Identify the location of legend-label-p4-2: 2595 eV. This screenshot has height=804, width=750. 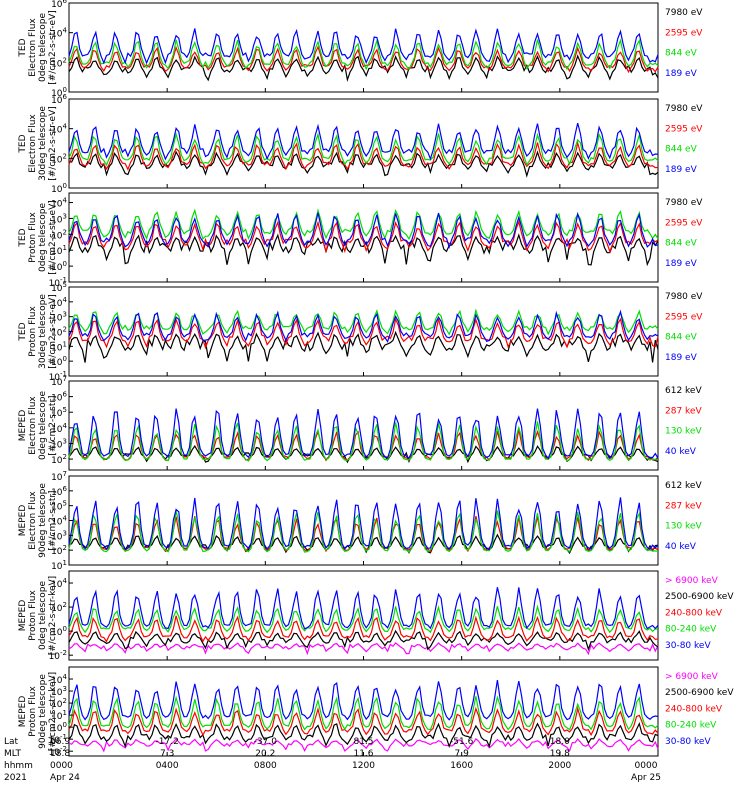
(684, 317).